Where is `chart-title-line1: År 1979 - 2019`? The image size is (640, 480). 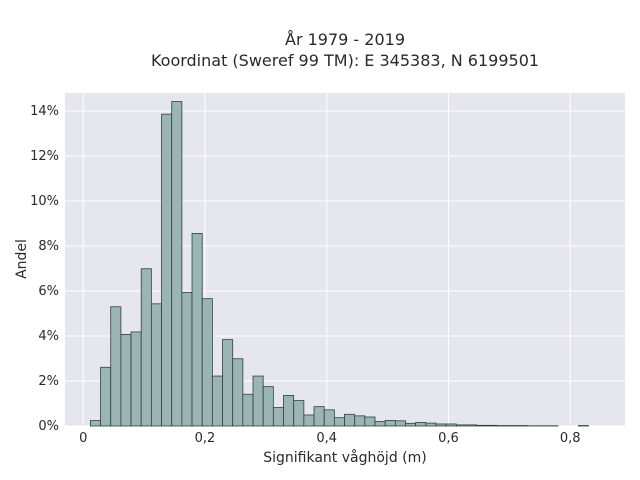
chart-title-line1: År 1979 - 2019 is located at coordinates (345, 39).